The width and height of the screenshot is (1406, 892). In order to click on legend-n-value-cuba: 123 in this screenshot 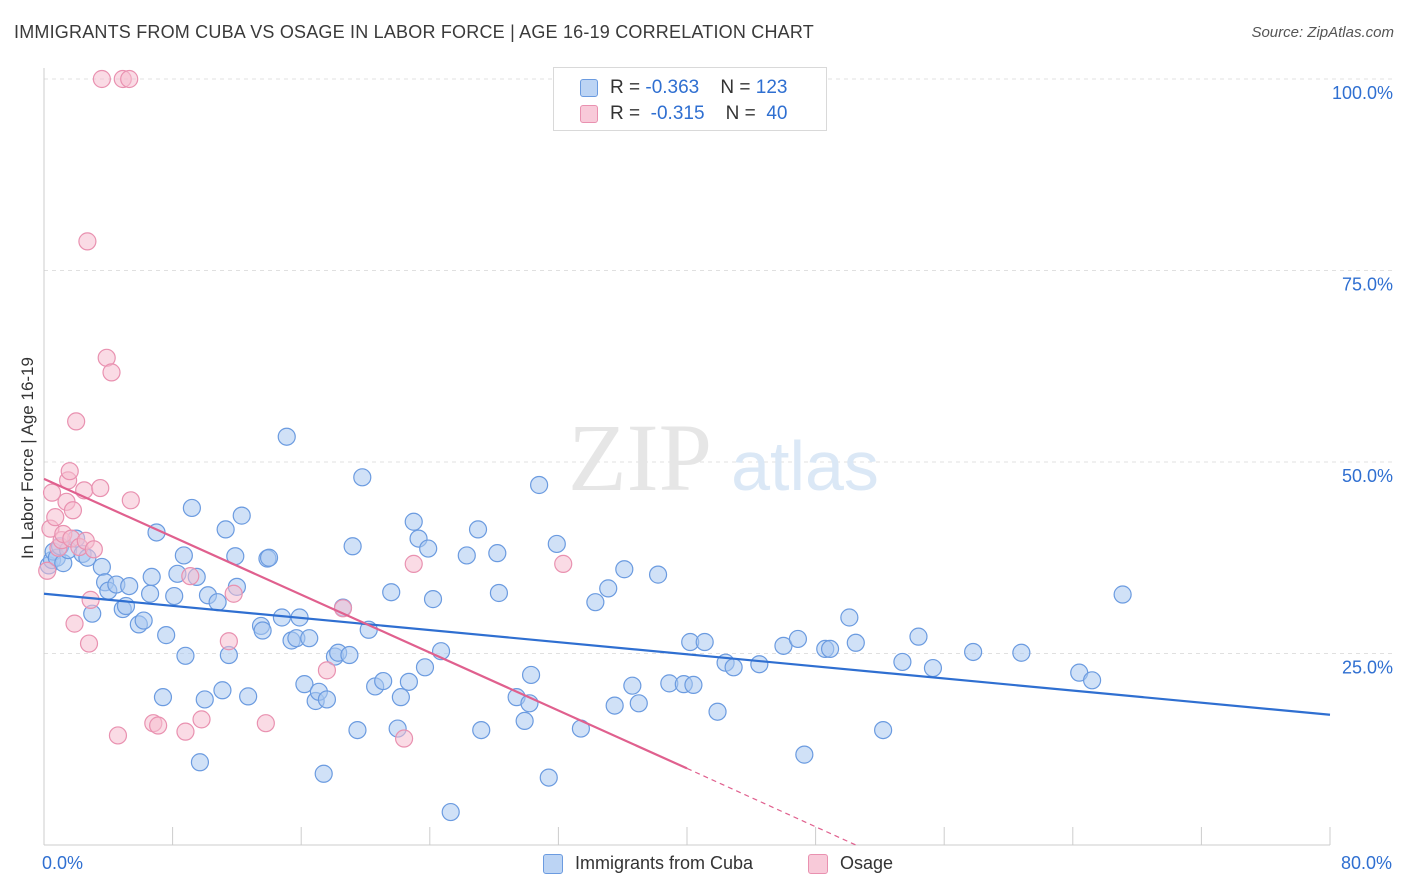, I will do `click(771, 87)`.